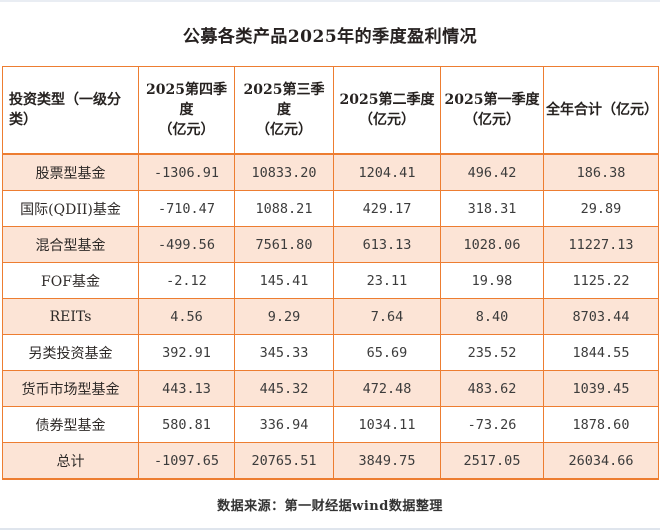 Image resolution: width=660 pixels, height=530 pixels. Describe the element at coordinates (387, 424) in the screenshot. I see `cell-q2: 1034.11` at that location.